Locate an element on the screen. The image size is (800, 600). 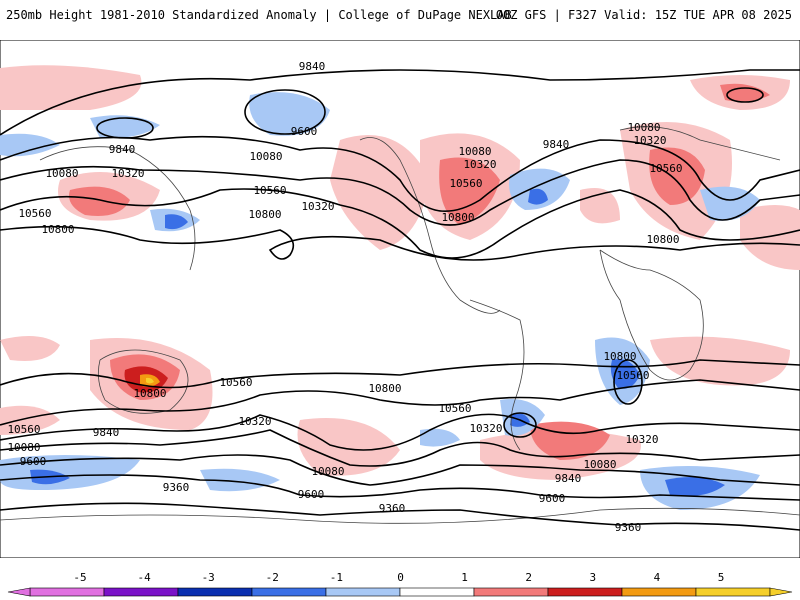
colorbar-tick-label: -2 is located at coordinates (272, 577).